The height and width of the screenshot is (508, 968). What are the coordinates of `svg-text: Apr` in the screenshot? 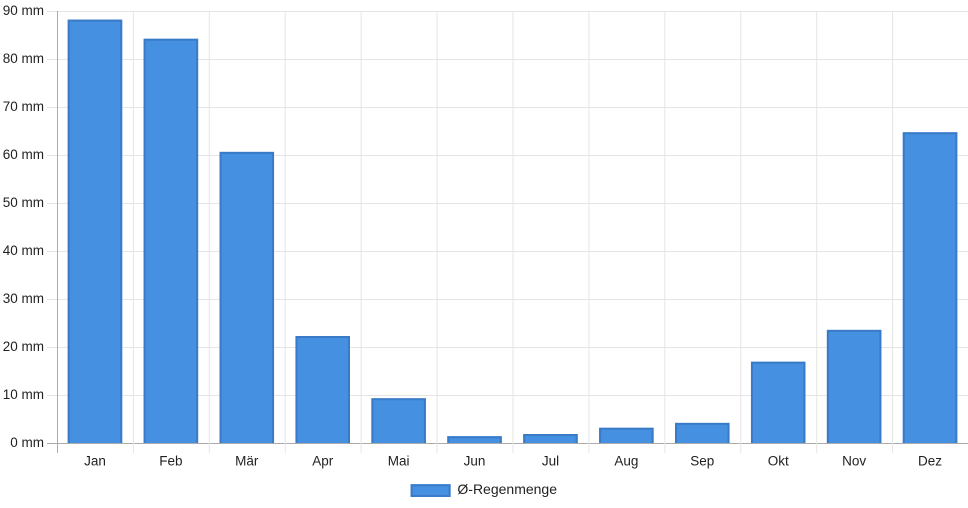 It's located at (323, 460).